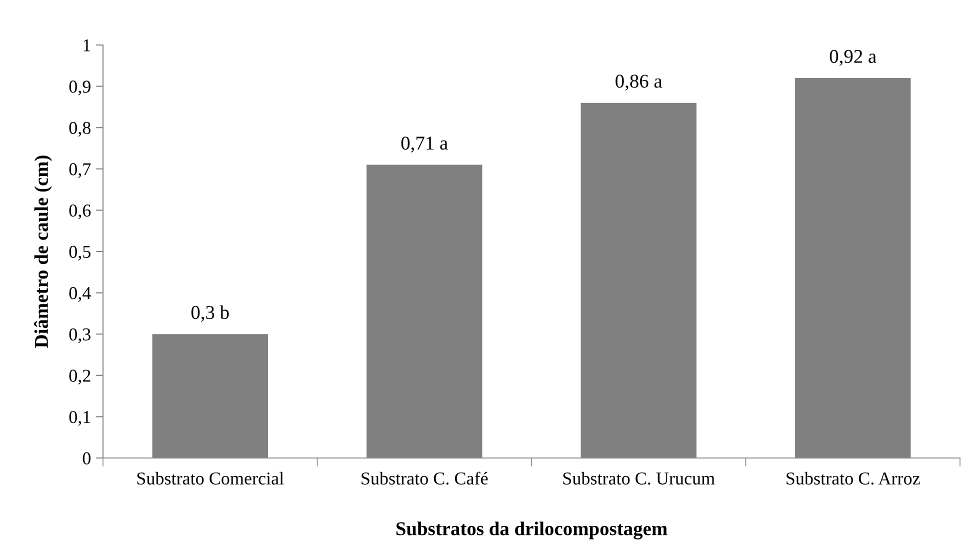  I want to click on y-tick-label: 0,5, so click(79, 253).